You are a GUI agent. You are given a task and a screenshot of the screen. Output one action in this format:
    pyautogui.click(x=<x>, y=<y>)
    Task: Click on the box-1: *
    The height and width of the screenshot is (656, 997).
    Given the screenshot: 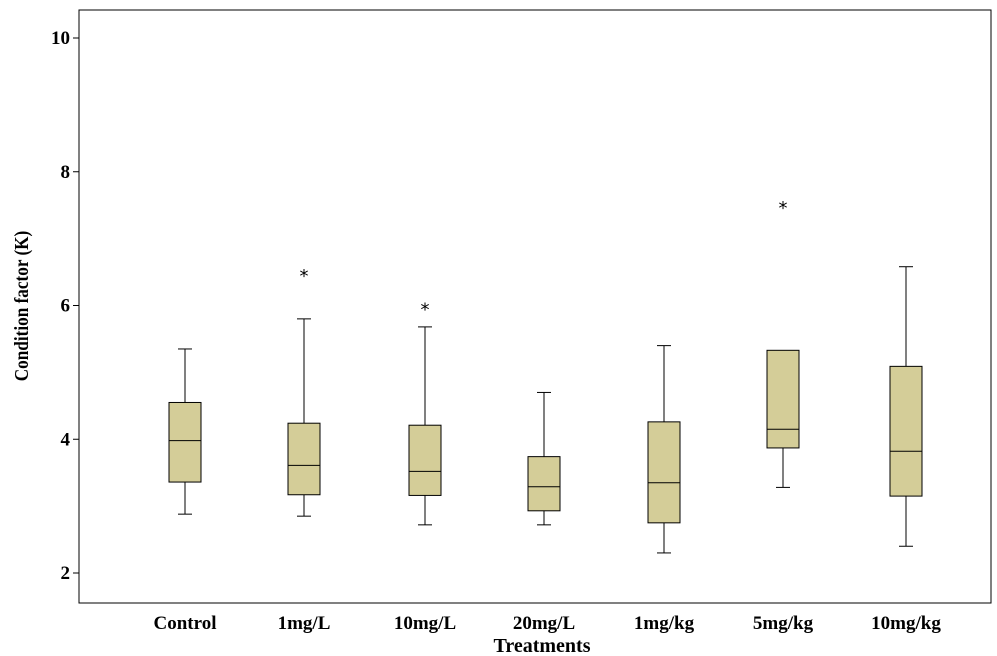 What is the action you would take?
    pyautogui.click(x=304, y=391)
    